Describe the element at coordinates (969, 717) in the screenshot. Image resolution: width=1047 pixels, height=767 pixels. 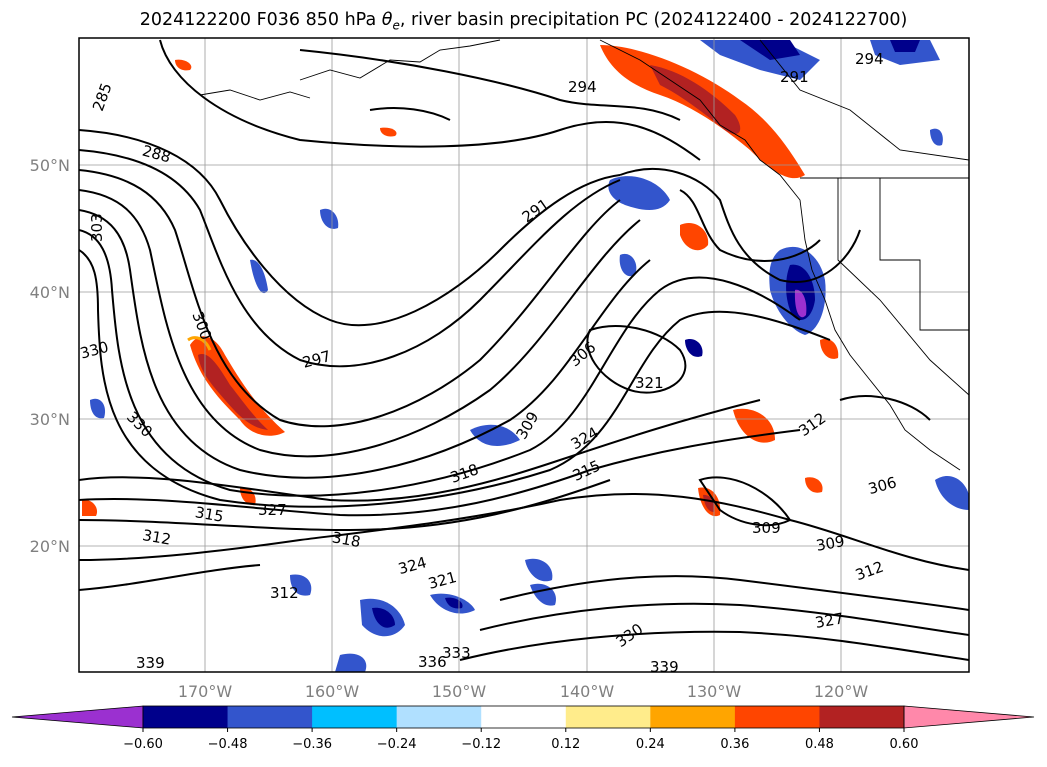
I see `colorbar-extend-max` at that location.